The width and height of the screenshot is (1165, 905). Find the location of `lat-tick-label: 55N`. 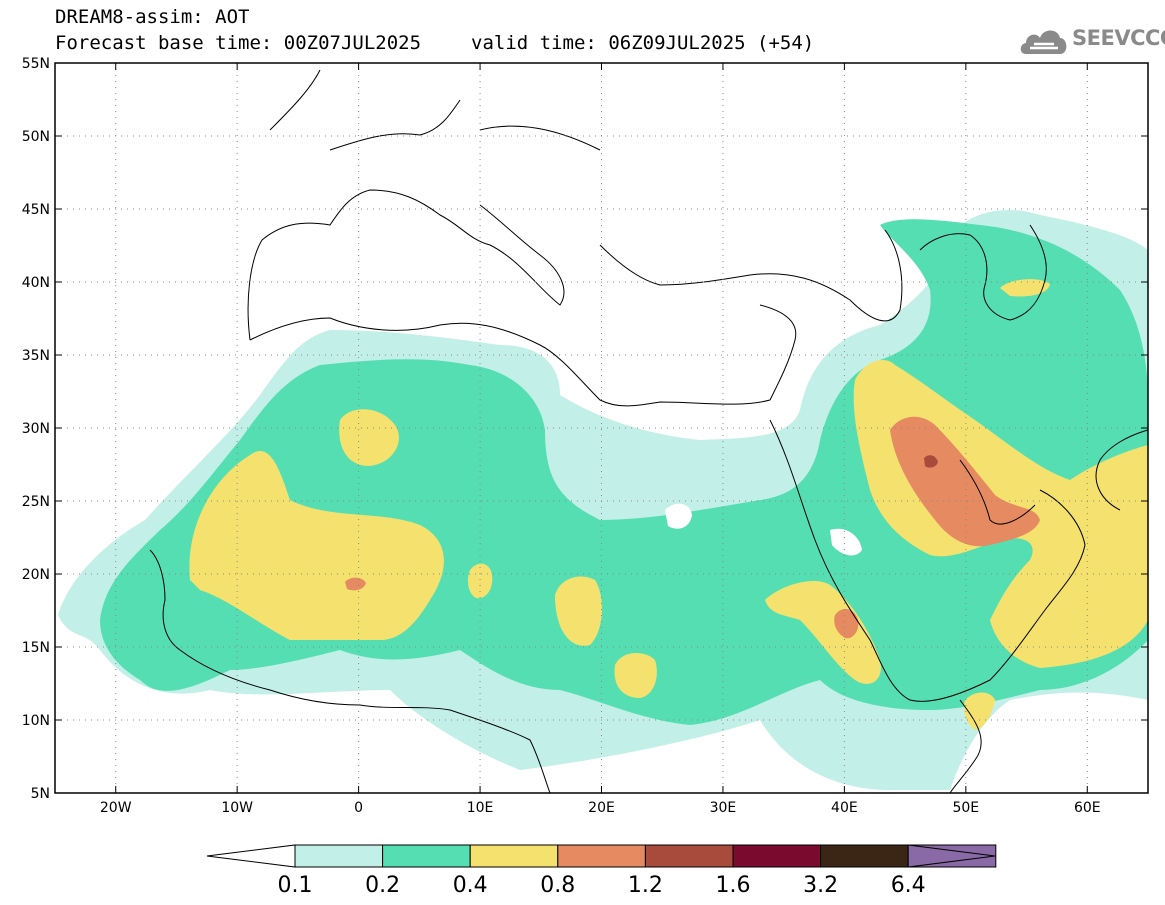

lat-tick-label: 55N is located at coordinates (36, 64).